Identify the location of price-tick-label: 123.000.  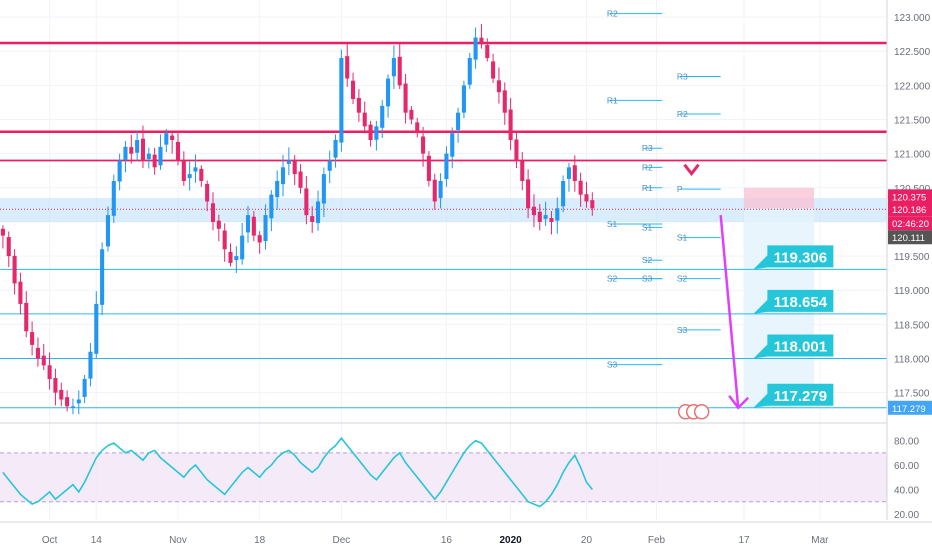
(912, 18).